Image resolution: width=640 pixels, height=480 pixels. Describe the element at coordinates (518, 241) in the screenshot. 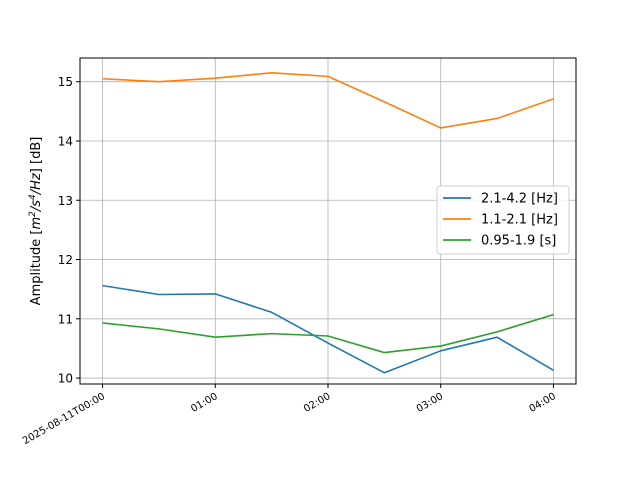

I see `legend-entry: 0.95-1.9 [s]` at that location.